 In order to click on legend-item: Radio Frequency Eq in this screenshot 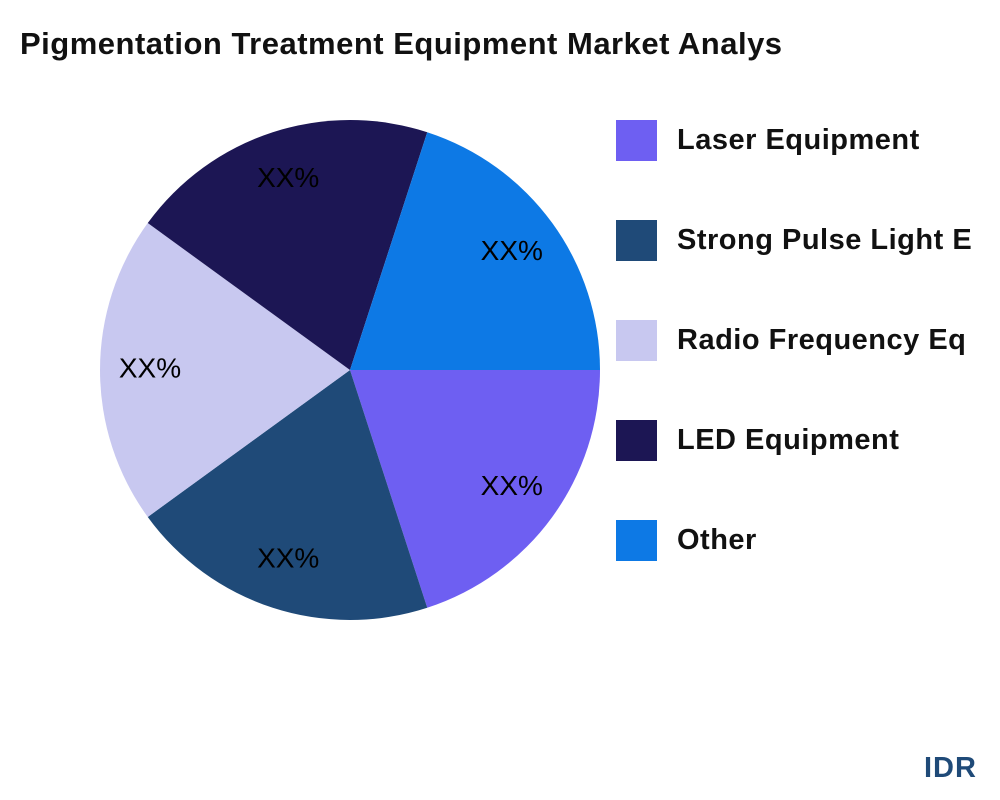, I will do `click(791, 340)`.